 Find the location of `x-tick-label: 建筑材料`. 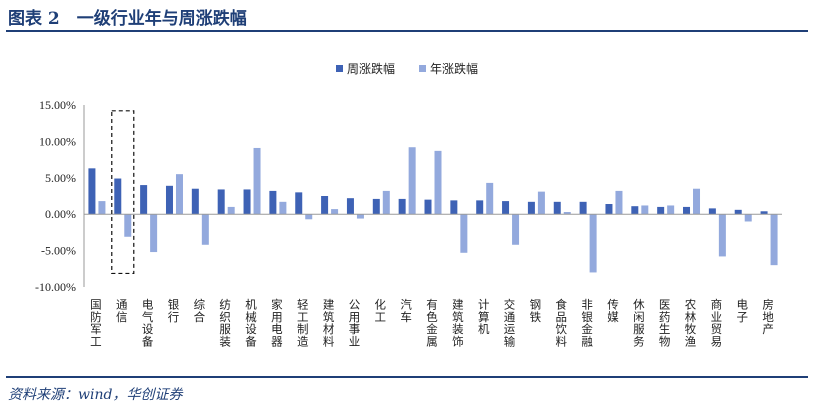

x-tick-label: 建筑材料 is located at coordinates (329, 322).